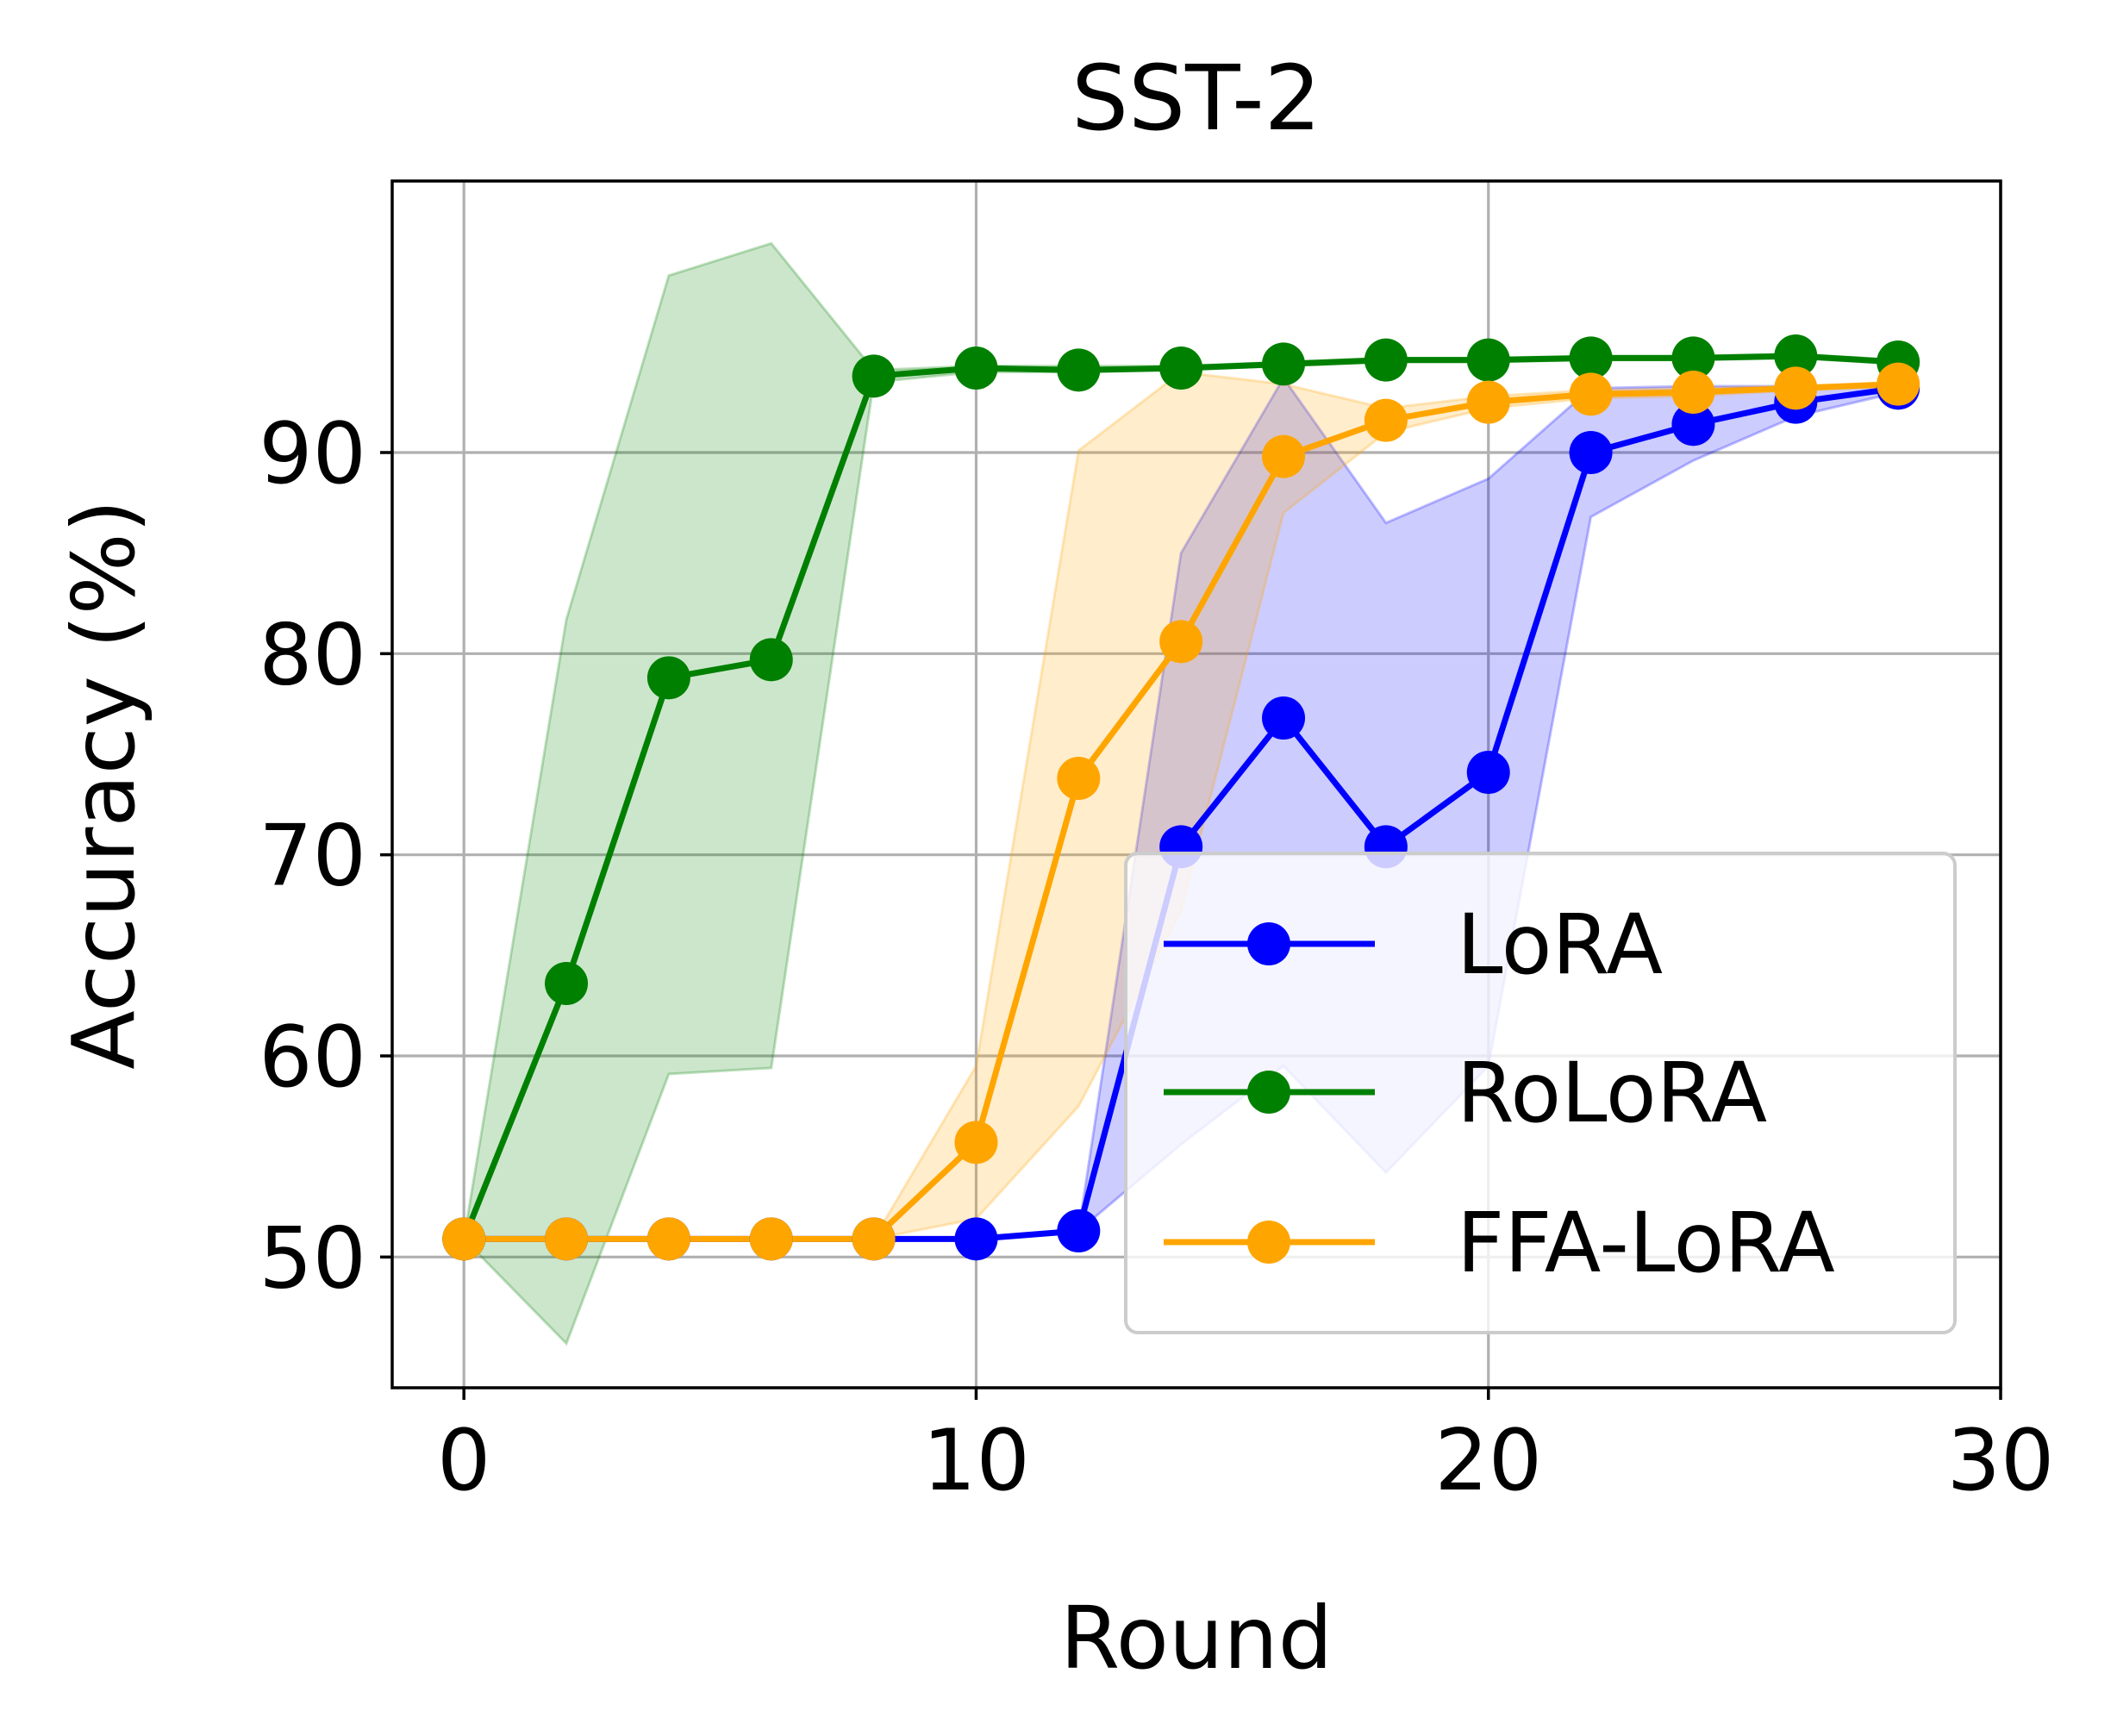  What do you see at coordinates (1268, 1242) in the screenshot?
I see `legend-ffa-lora-marker-swatch` at bounding box center [1268, 1242].